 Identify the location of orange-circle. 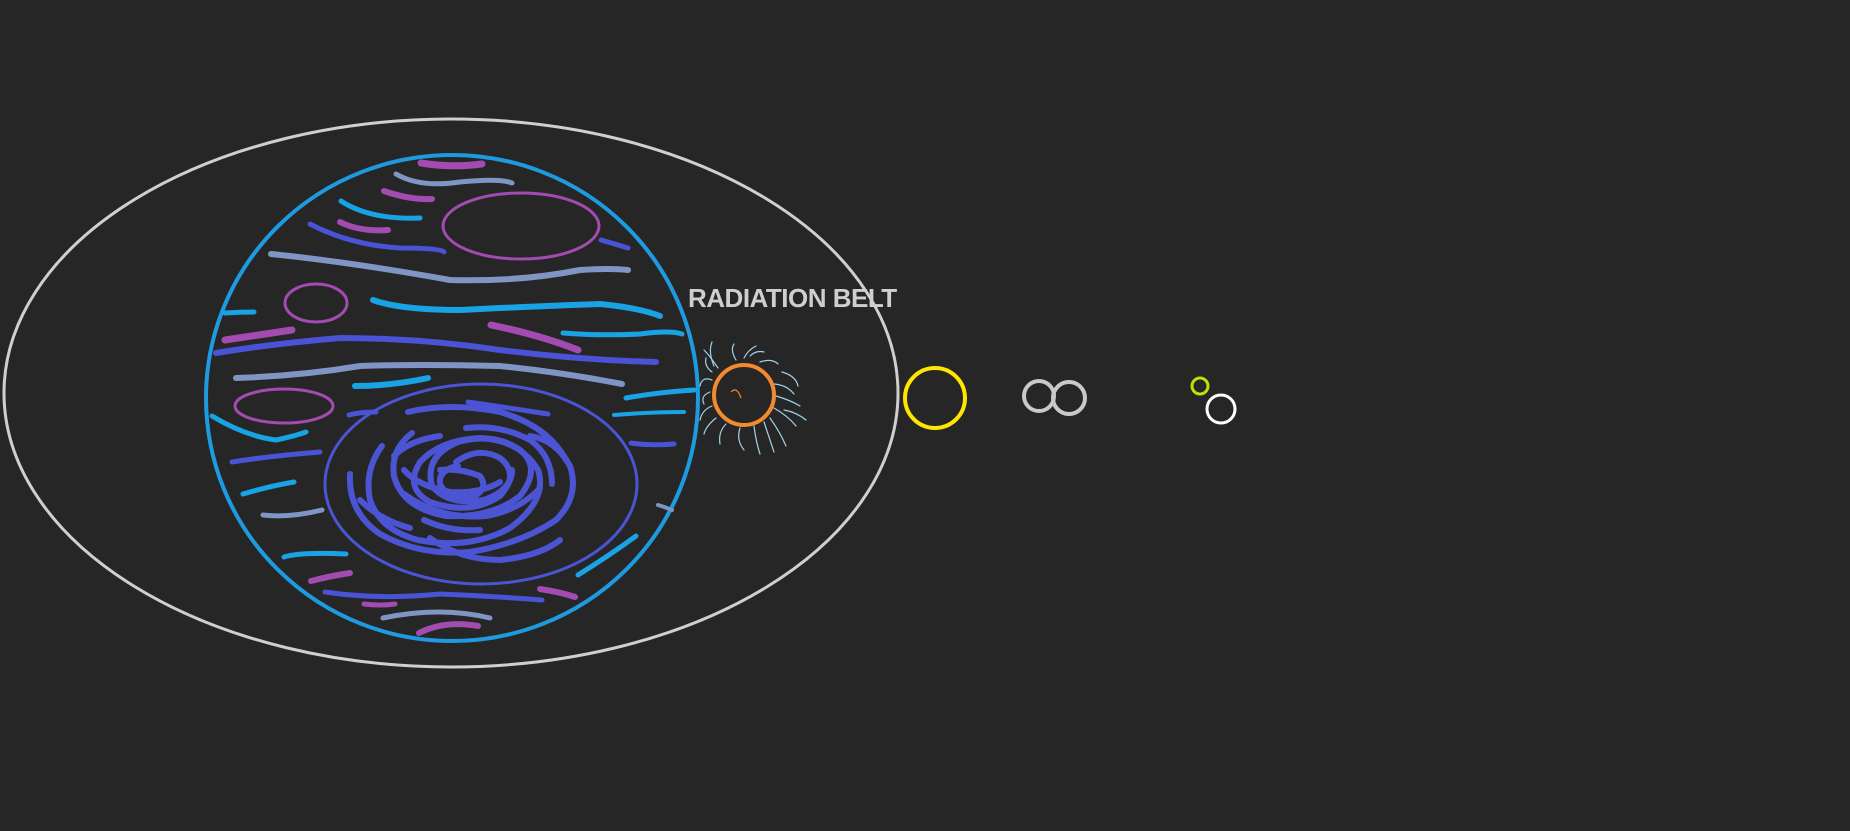
(744, 395).